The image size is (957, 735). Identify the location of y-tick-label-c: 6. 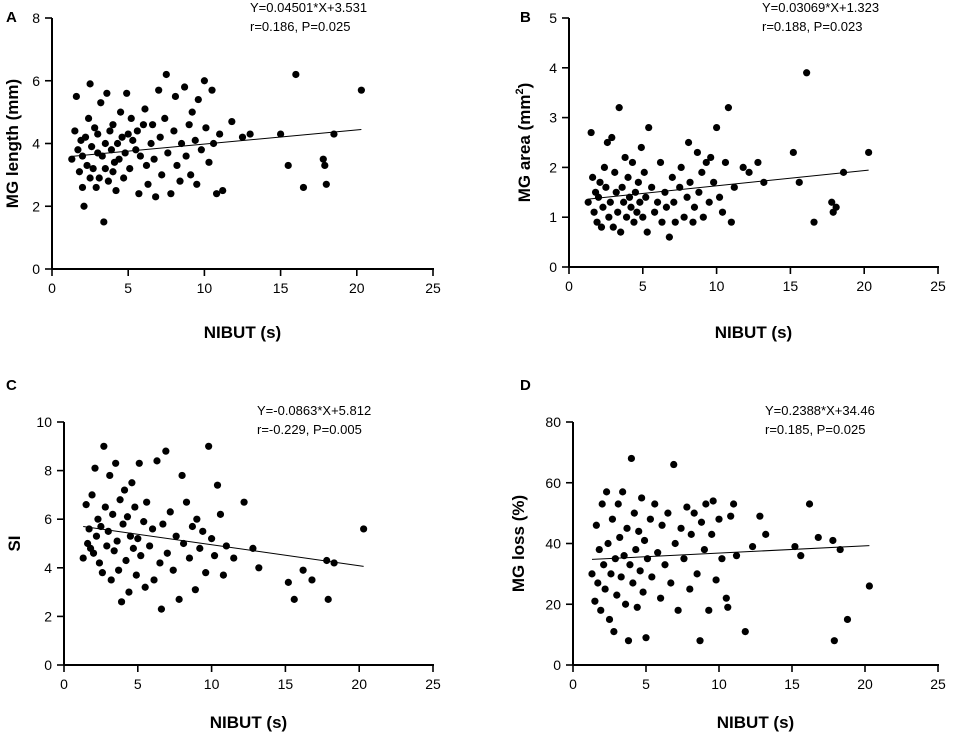
(48, 519).